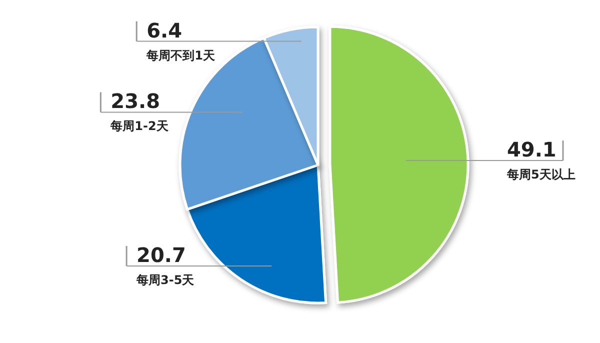 Image resolution: width=600 pixels, height=343 pixels. I want to click on data-label: 23.8, so click(135, 101).